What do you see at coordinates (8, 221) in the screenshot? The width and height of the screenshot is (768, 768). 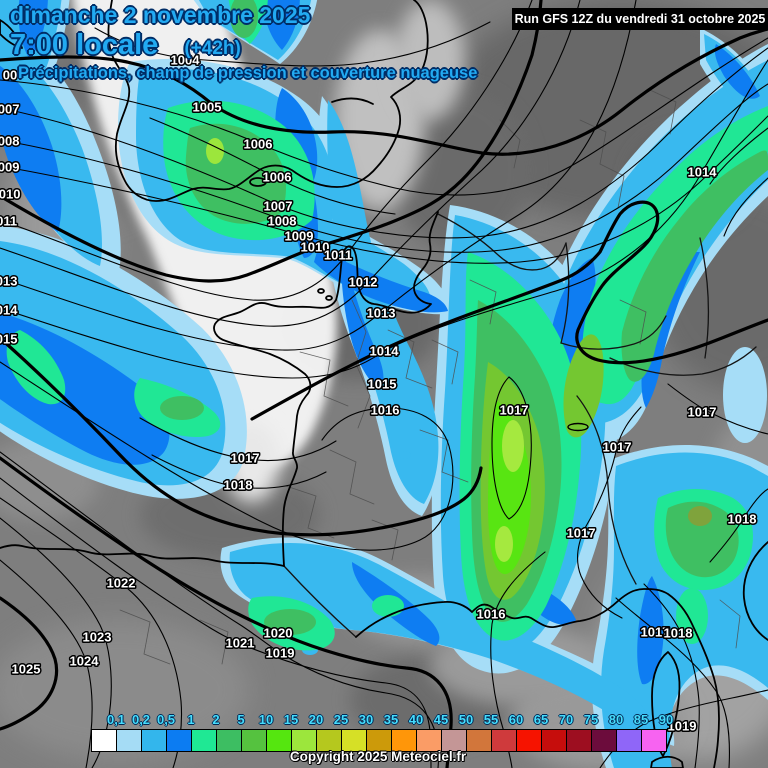 I see `pressure-label: 1011` at bounding box center [8, 221].